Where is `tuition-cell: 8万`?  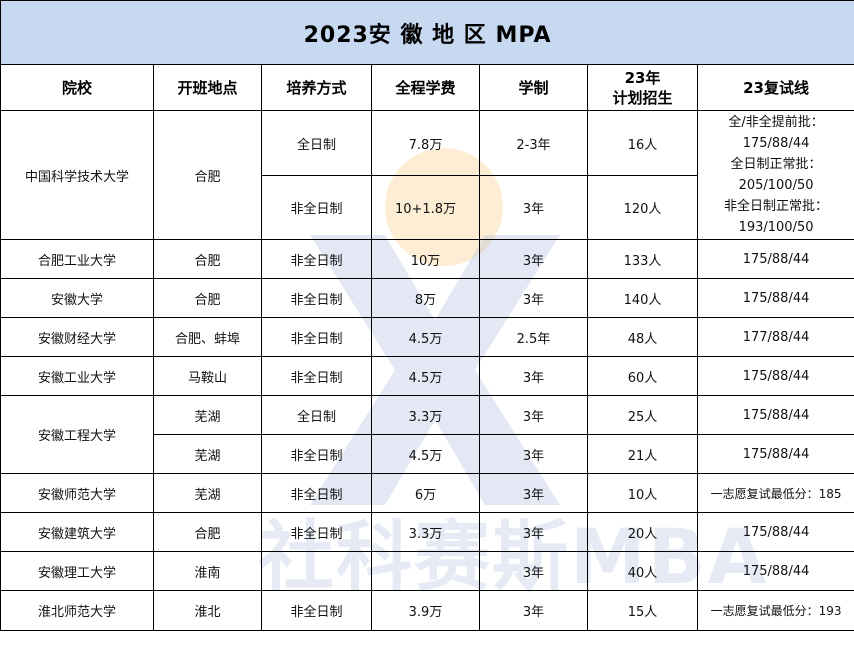 tuition-cell: 8万 is located at coordinates (425, 298).